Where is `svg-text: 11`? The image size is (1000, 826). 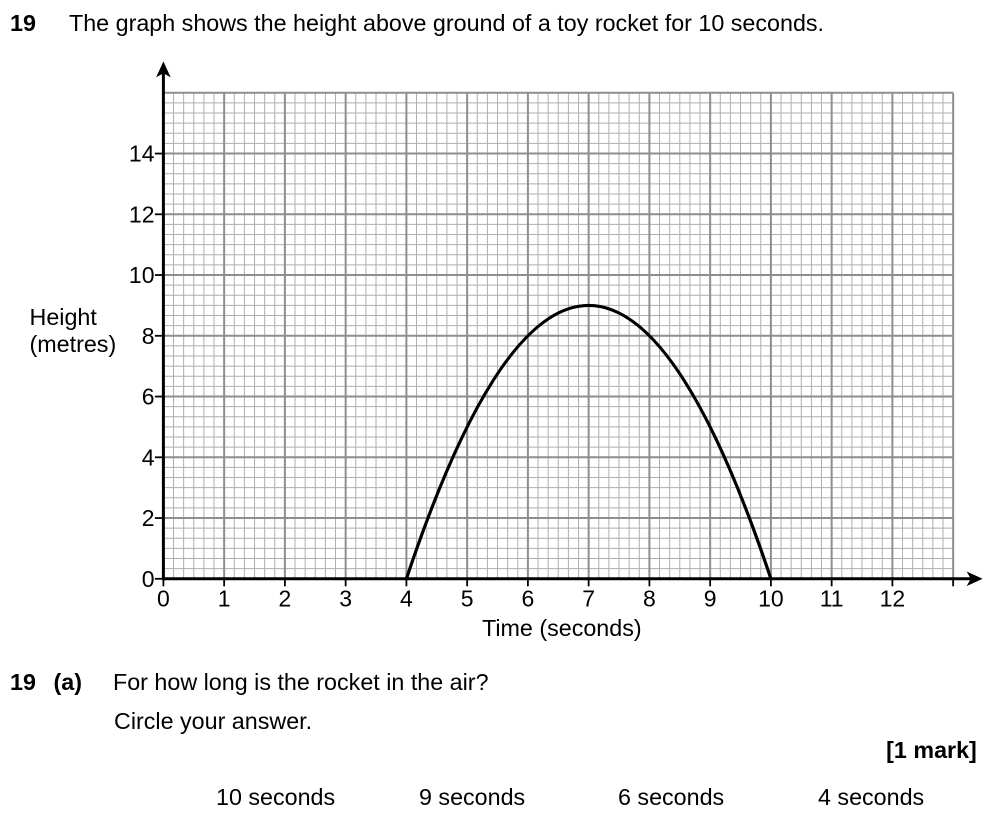
svg-text: 11 is located at coordinates (832, 599).